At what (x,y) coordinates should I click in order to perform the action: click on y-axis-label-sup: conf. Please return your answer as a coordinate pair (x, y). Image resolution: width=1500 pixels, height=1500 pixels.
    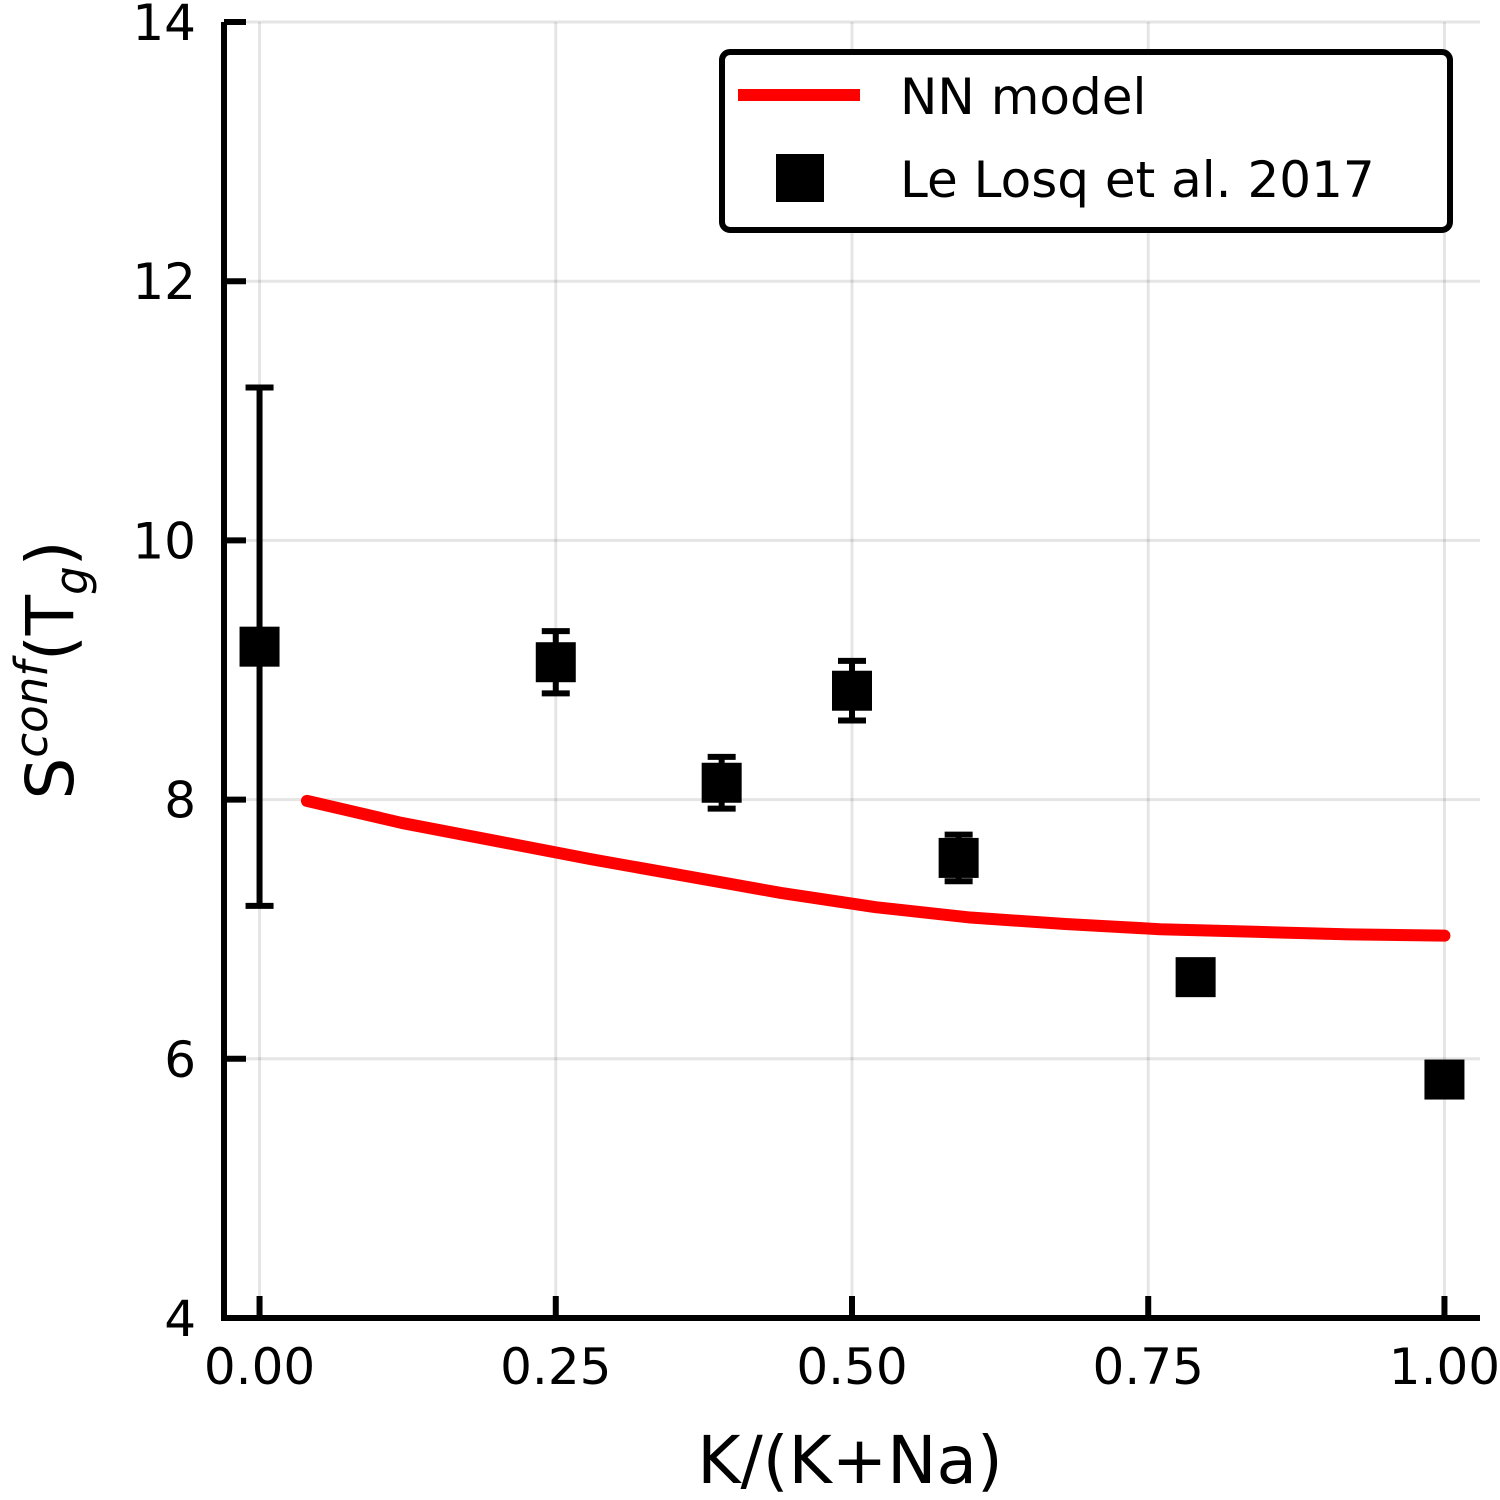
    Looking at the image, I should click on (31, 706).